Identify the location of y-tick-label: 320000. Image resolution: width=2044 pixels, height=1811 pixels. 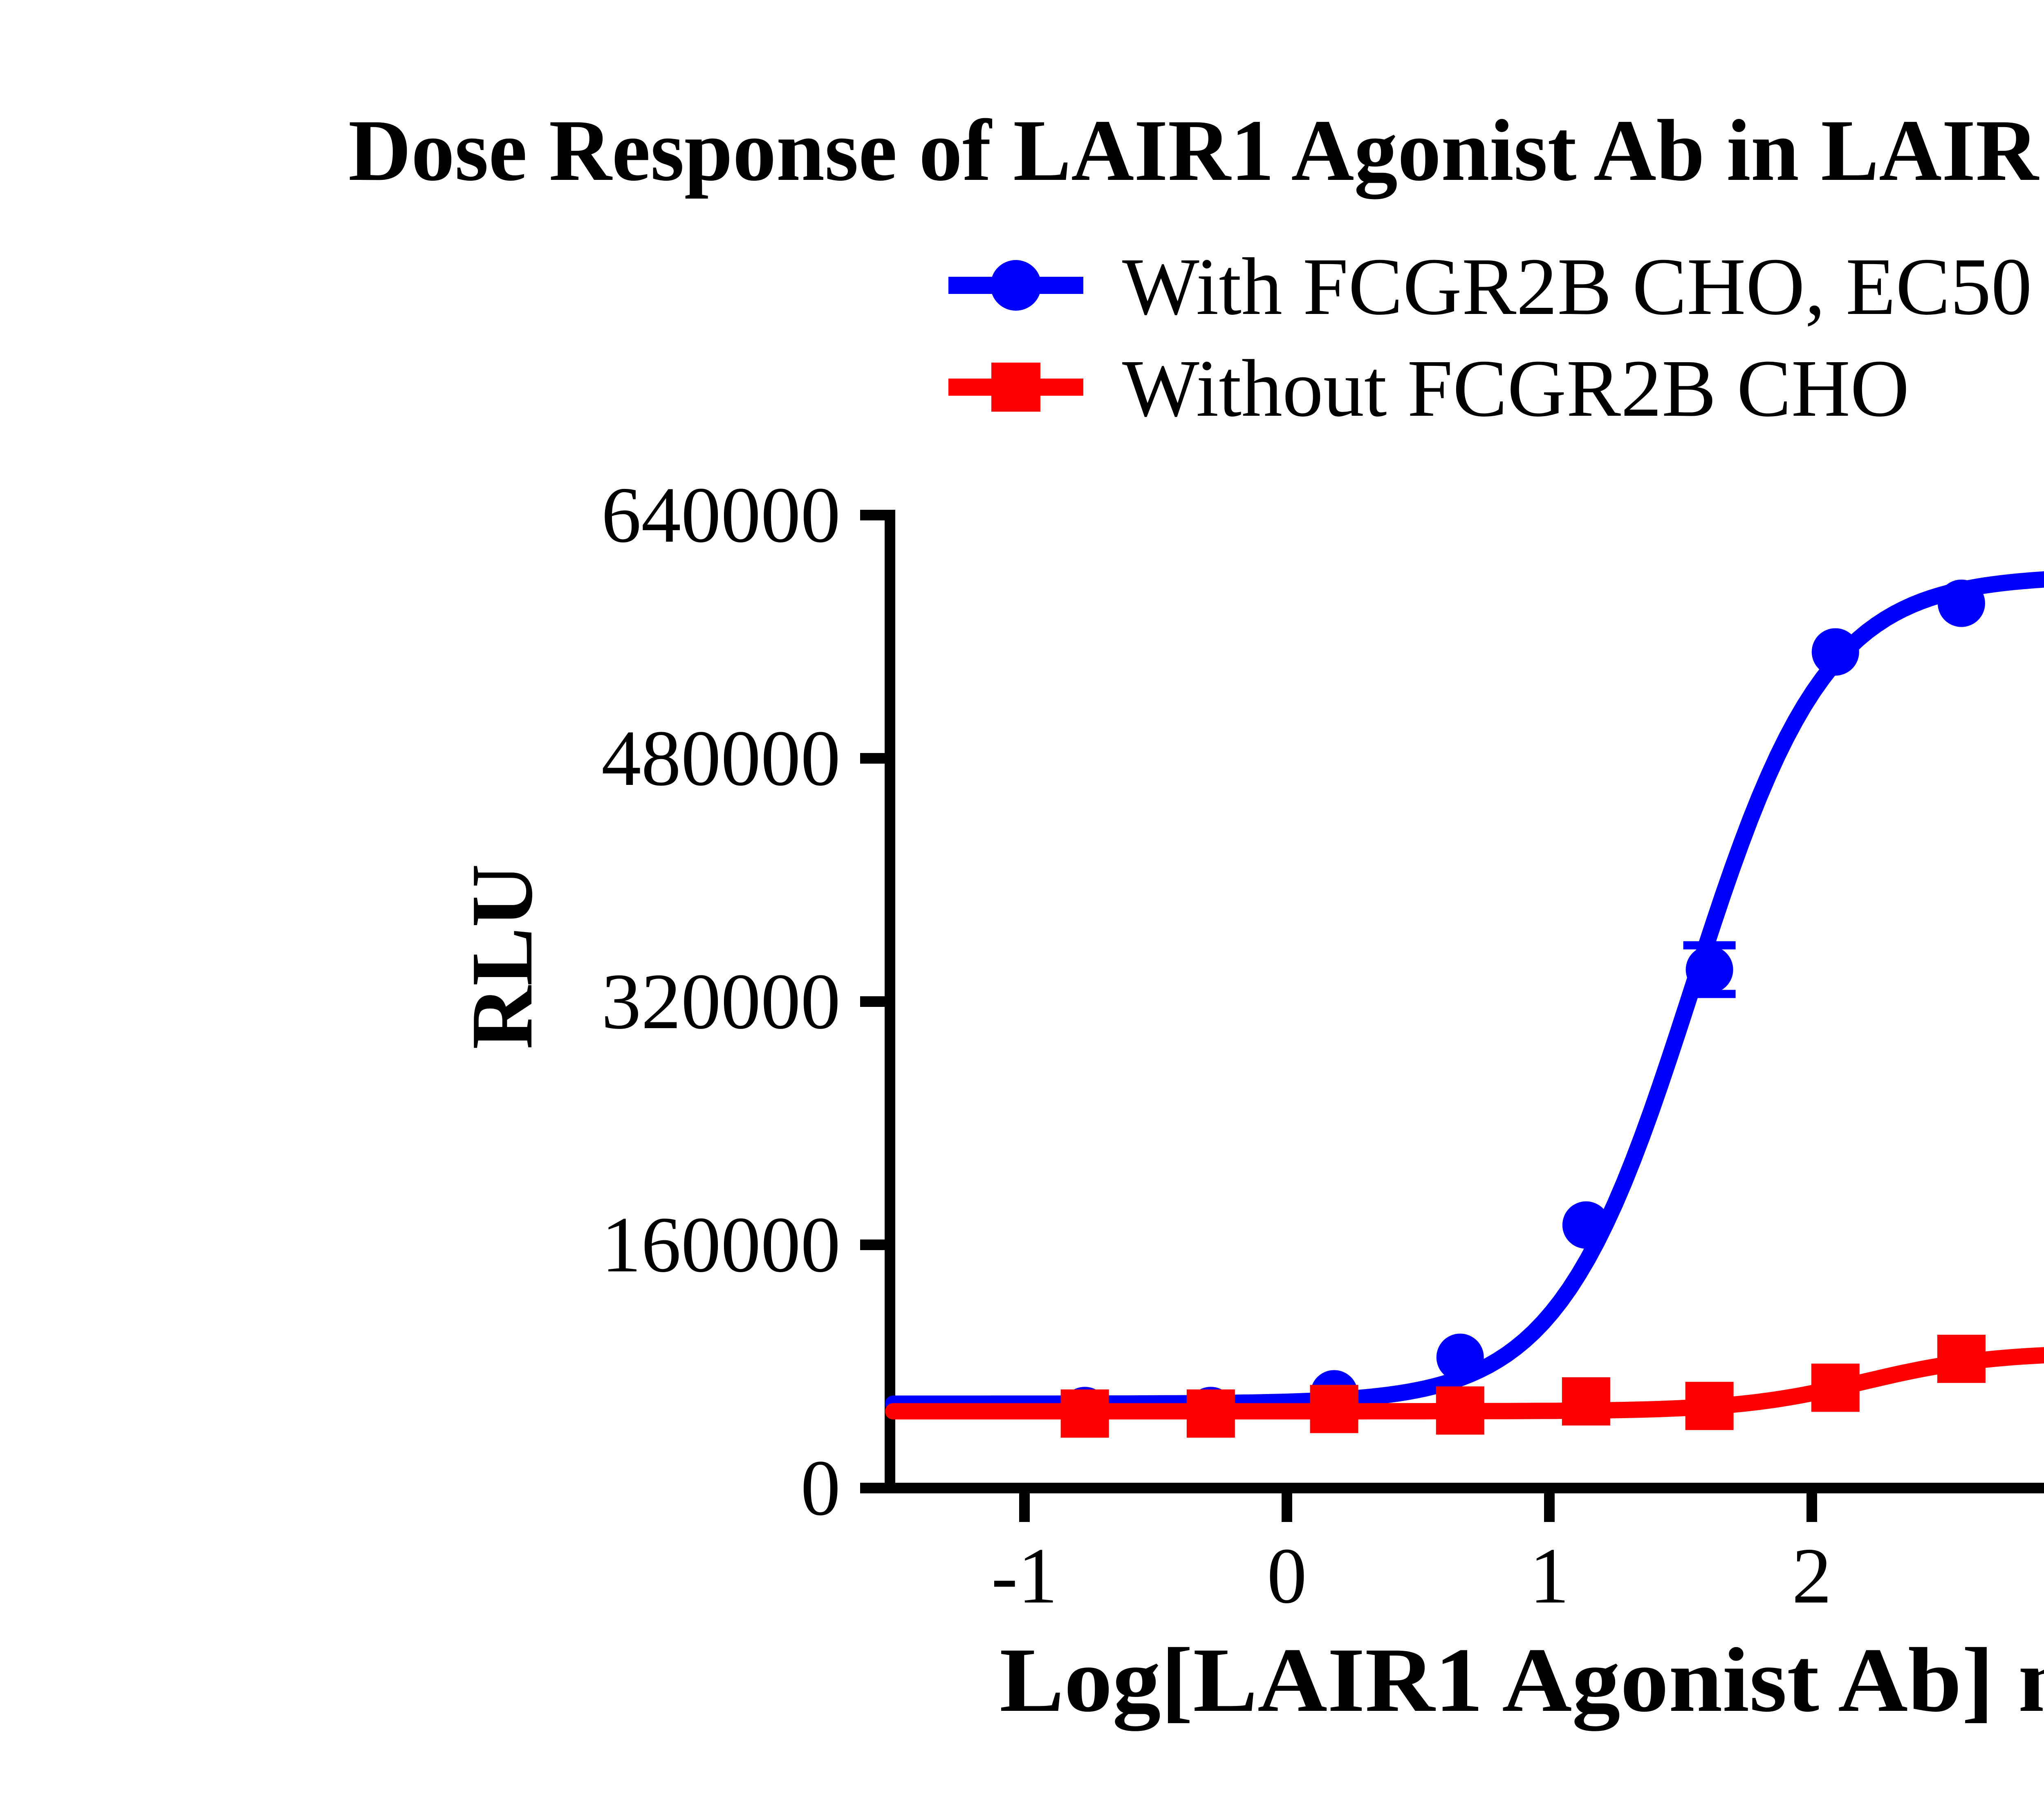
(720, 1001).